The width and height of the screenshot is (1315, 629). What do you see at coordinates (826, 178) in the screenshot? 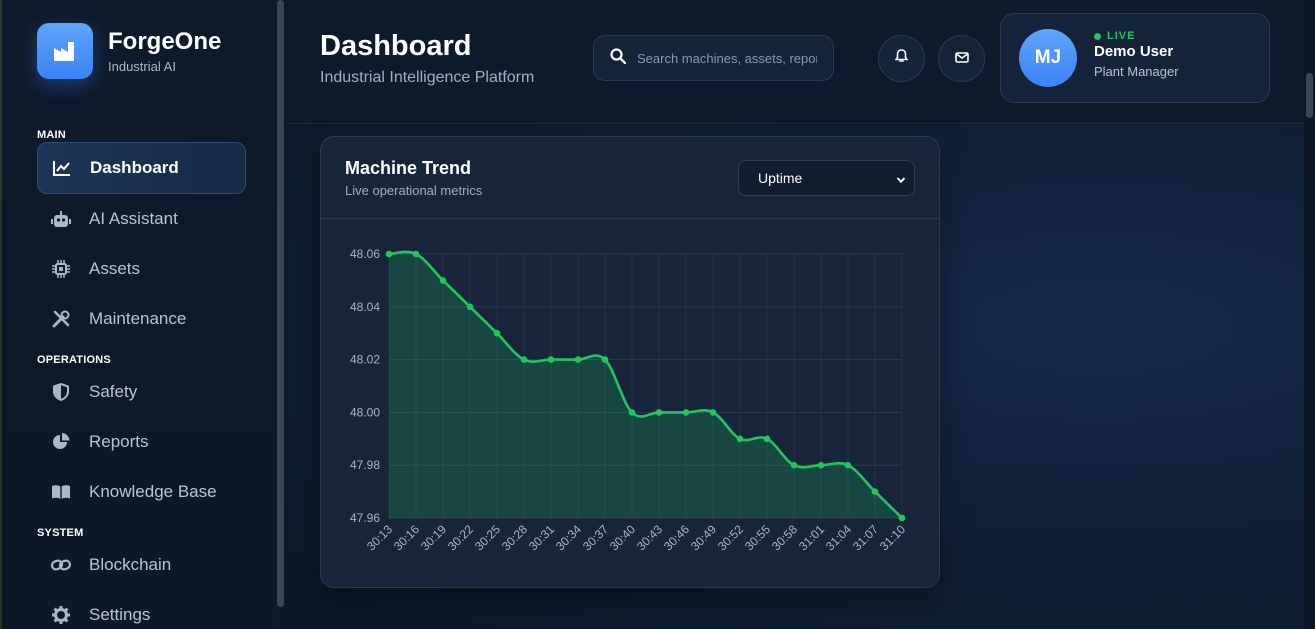
I see `metric-select: Uptime` at bounding box center [826, 178].